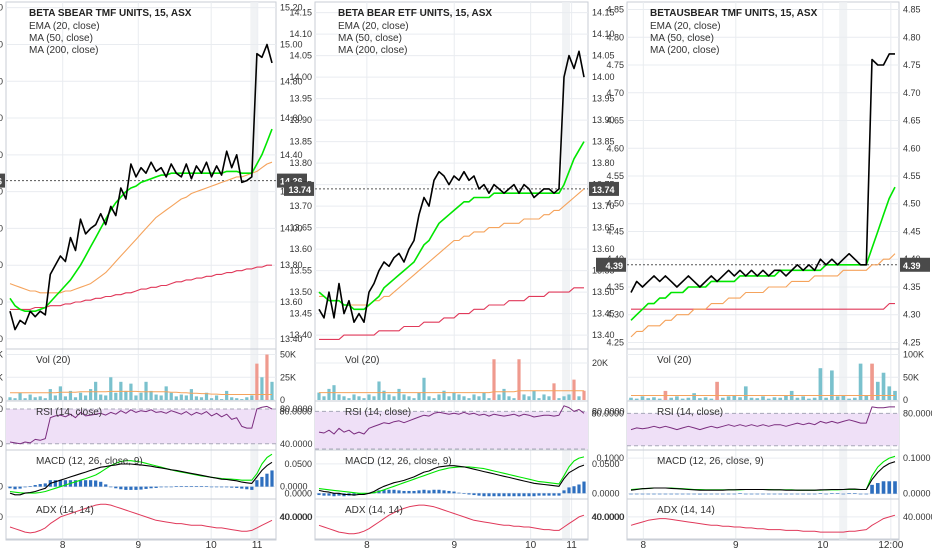  Describe the element at coordinates (254, 271) in the screenshot. I see `session-shade` at that location.